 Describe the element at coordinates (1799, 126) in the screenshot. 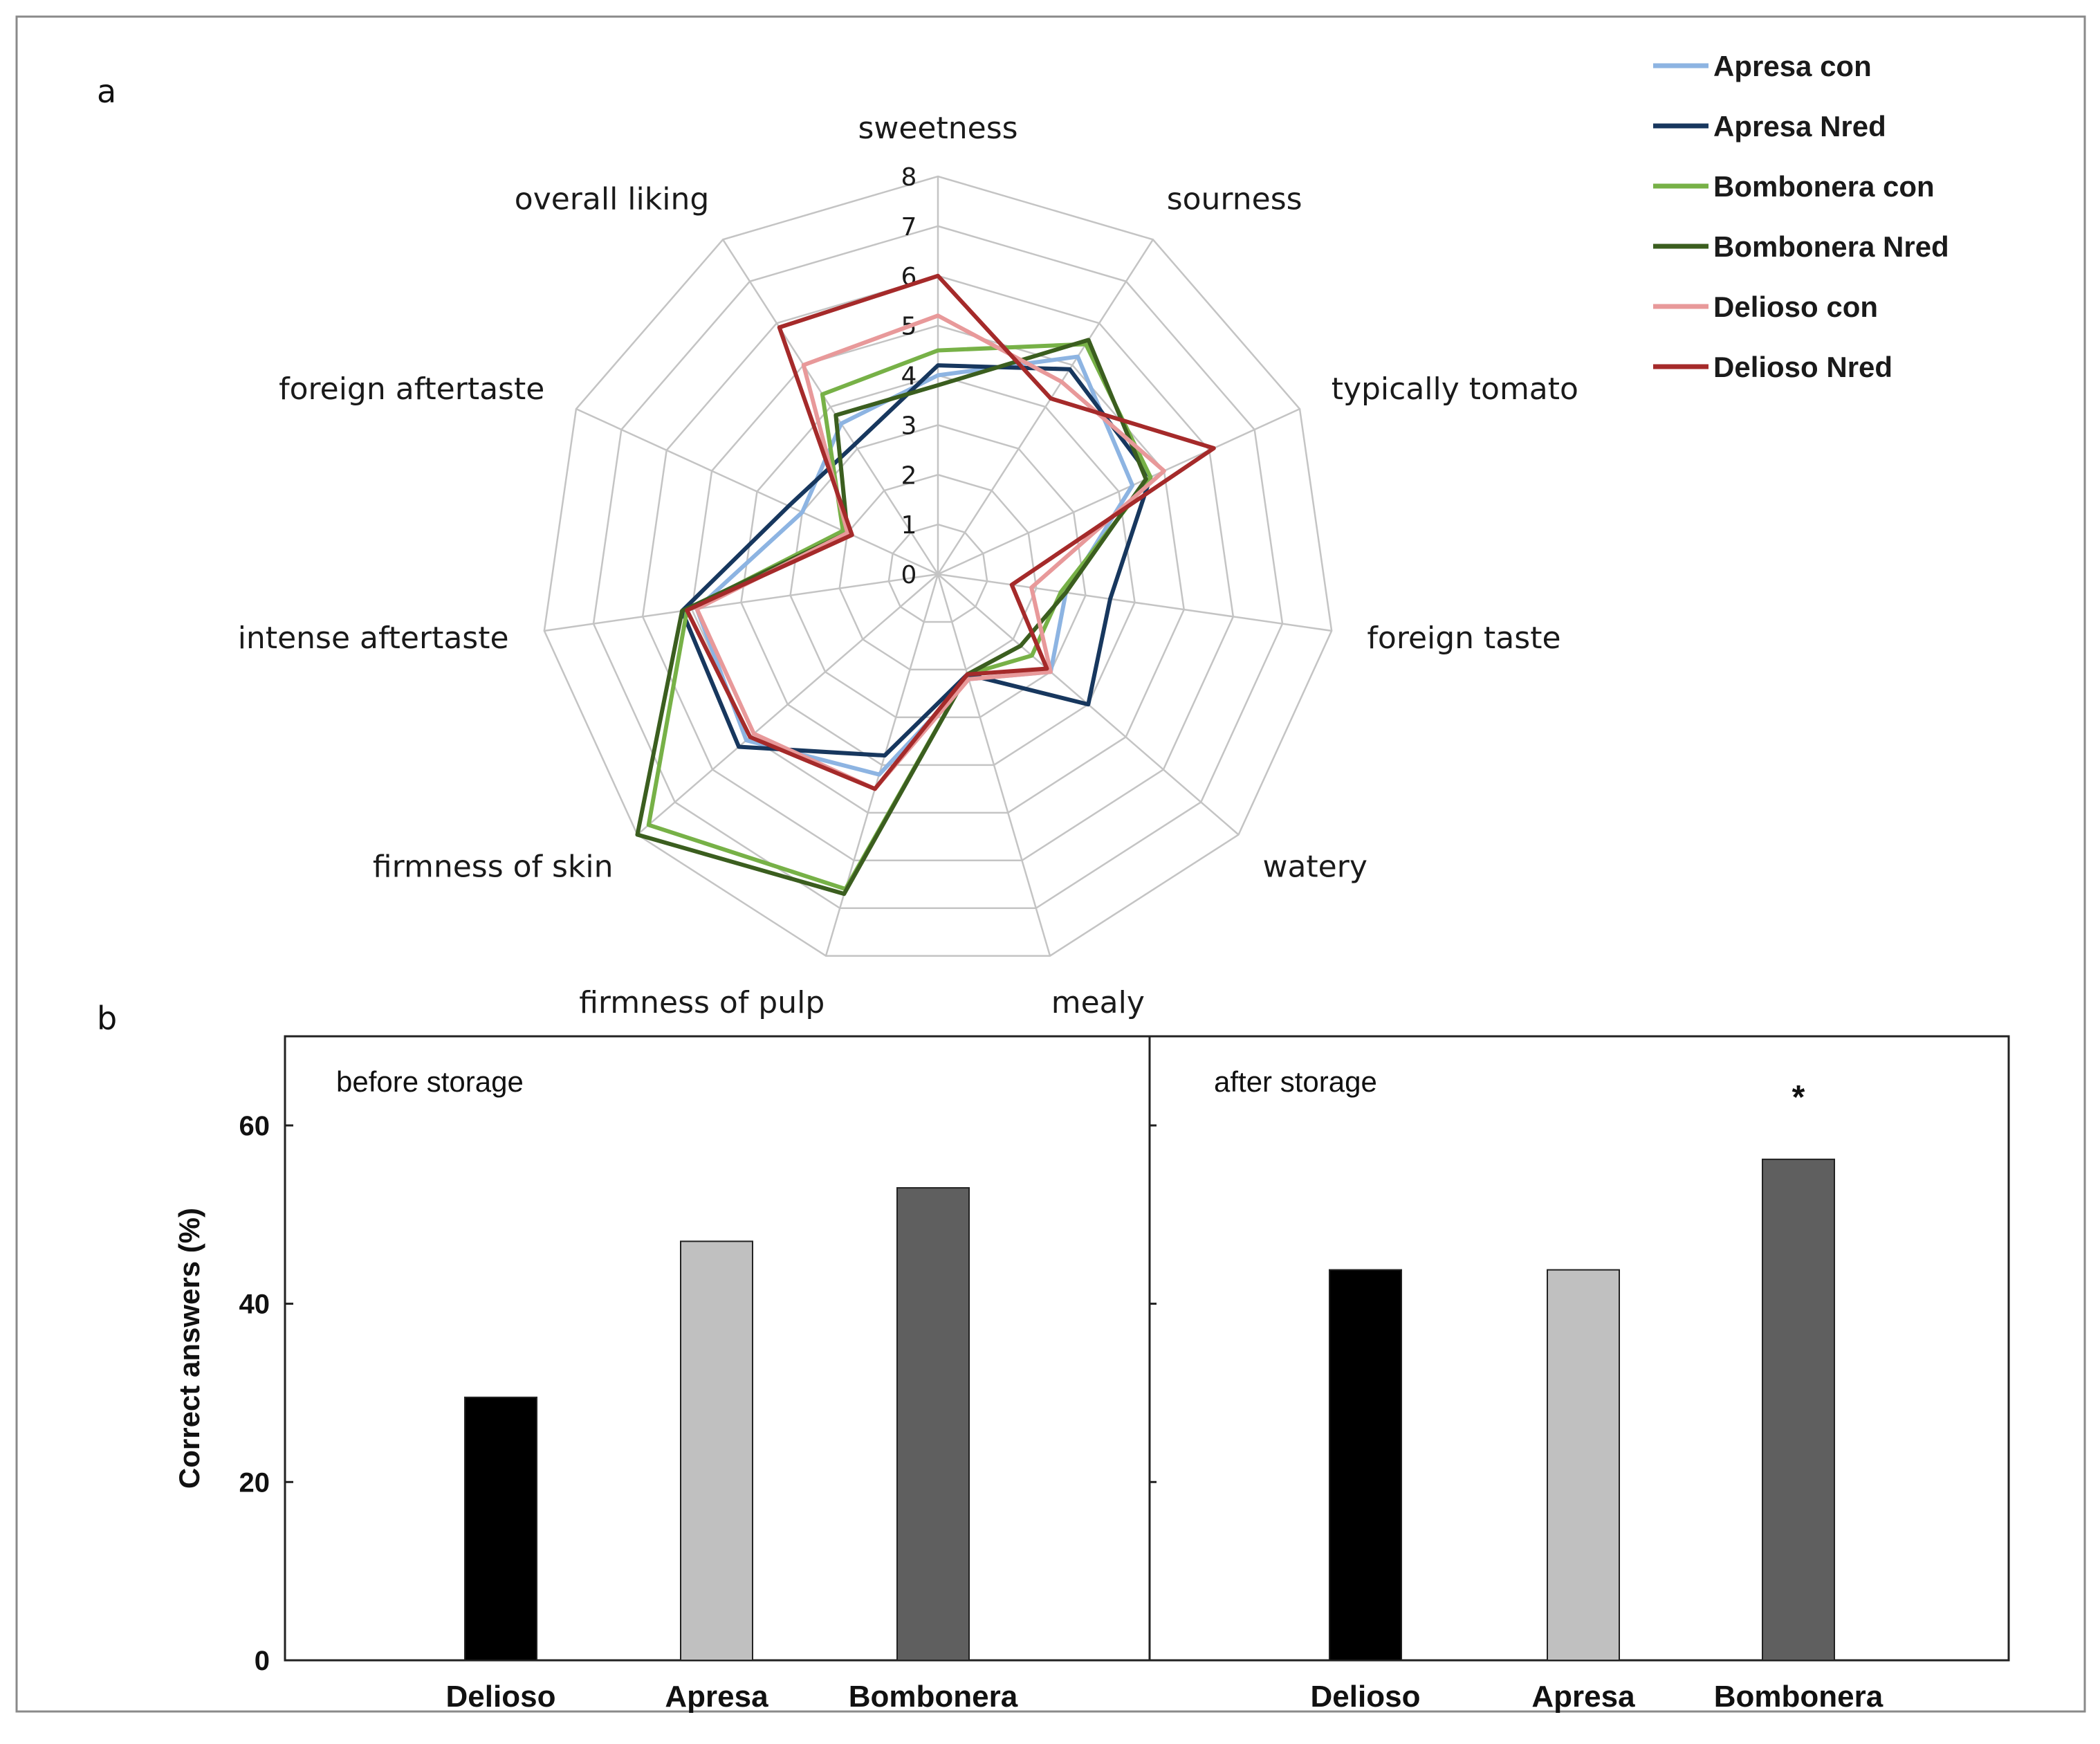

I see `legend-label-apresa-nred: Apresa Nred` at that location.